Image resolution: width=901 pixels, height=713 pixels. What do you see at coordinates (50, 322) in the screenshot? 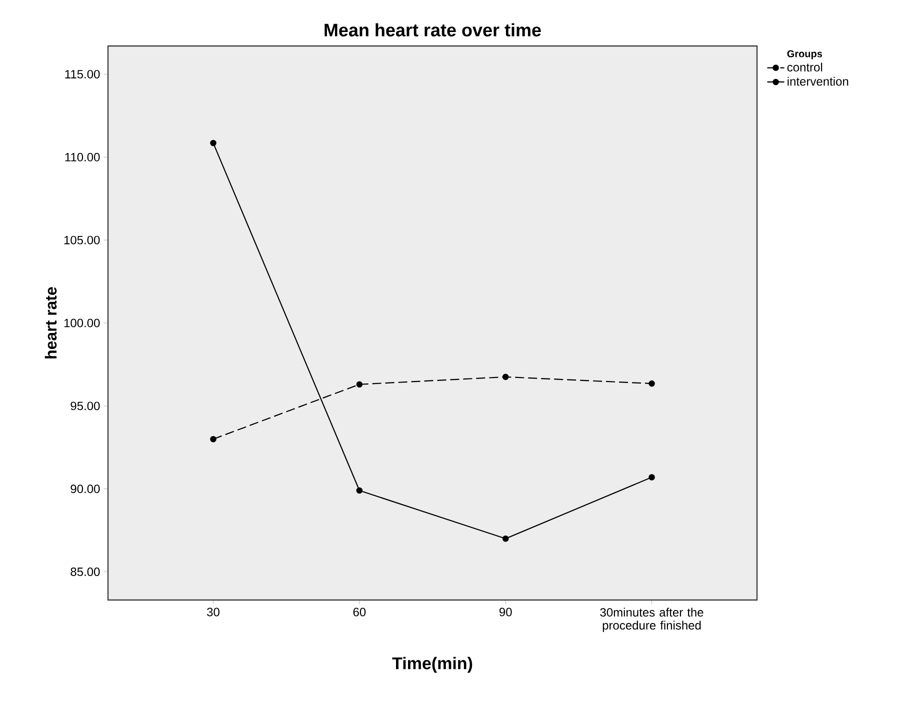
I see `y-axis-title: heart rate` at bounding box center [50, 322].